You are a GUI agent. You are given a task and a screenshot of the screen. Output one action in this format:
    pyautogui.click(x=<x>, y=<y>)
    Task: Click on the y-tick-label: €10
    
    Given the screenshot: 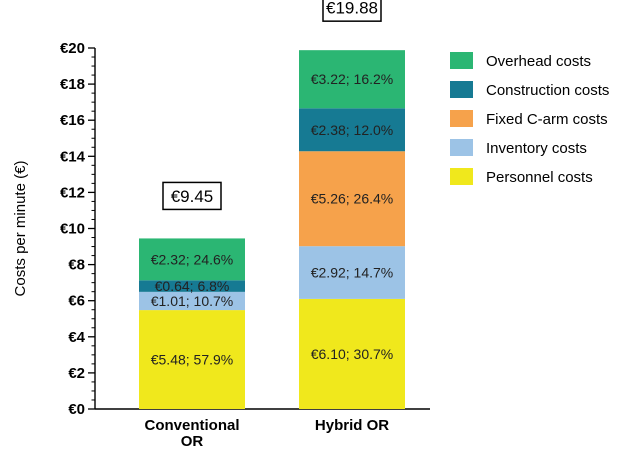 What is the action you would take?
    pyautogui.click(x=72, y=229)
    